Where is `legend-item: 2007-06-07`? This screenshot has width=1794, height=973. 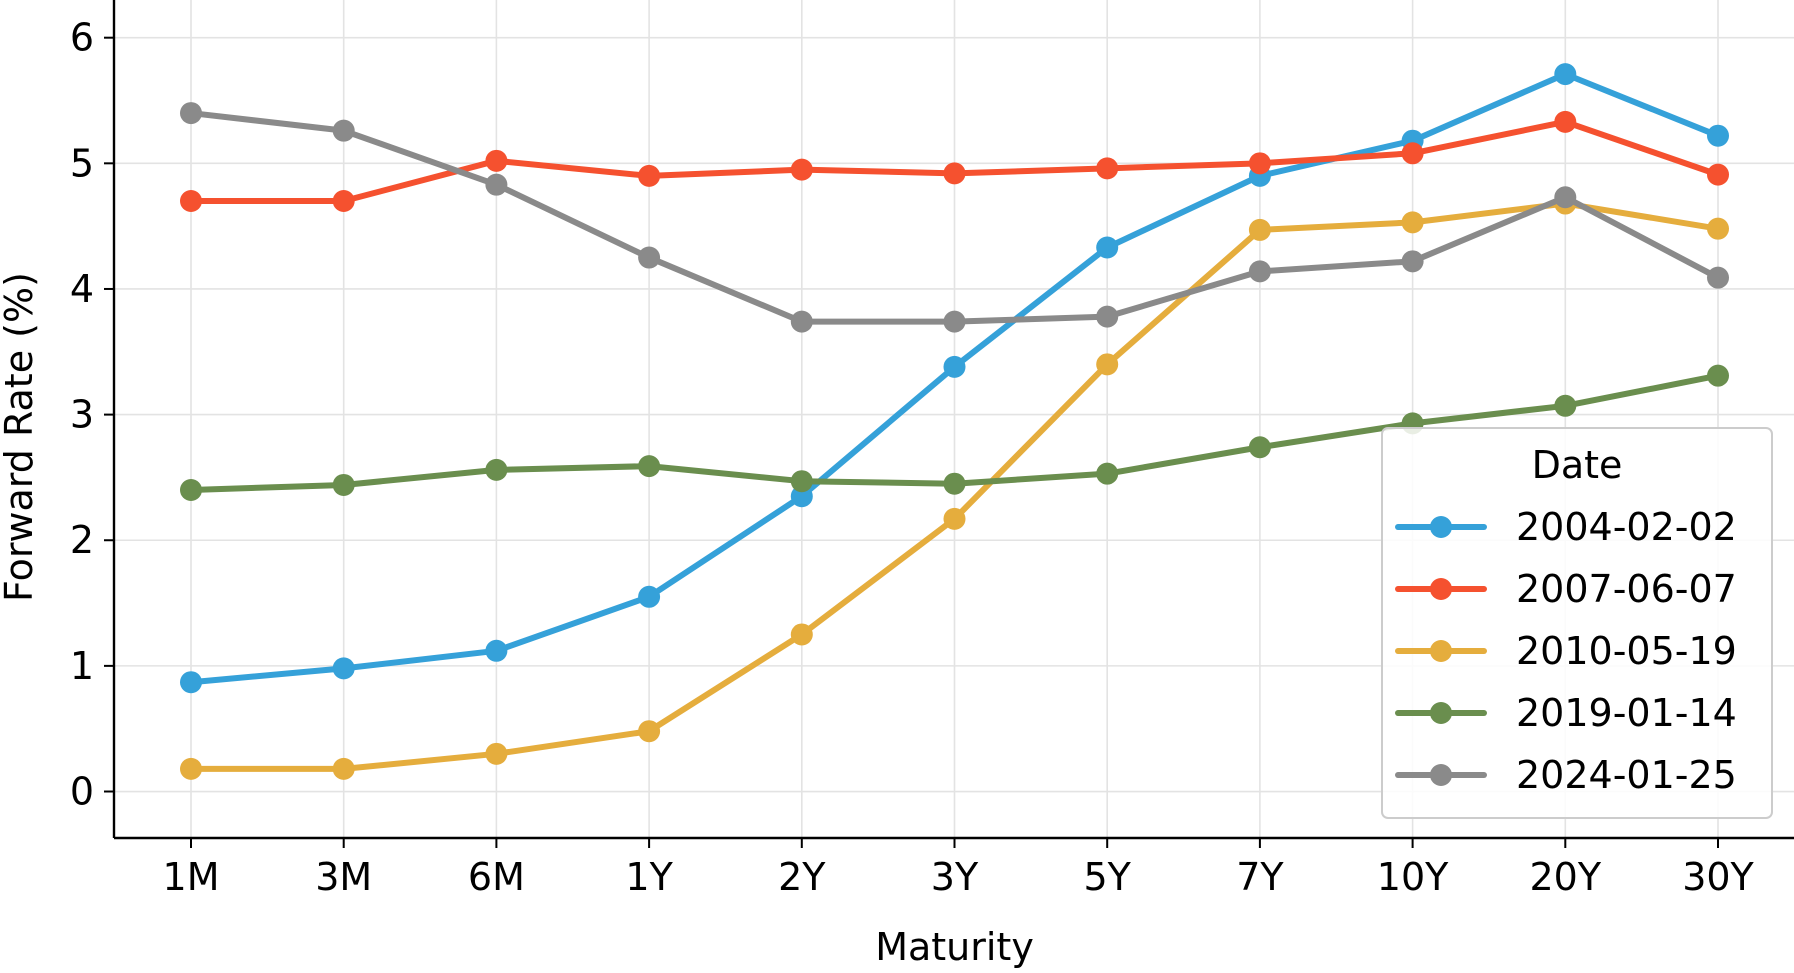 legend-item: 2007-06-07 is located at coordinates (1566, 589).